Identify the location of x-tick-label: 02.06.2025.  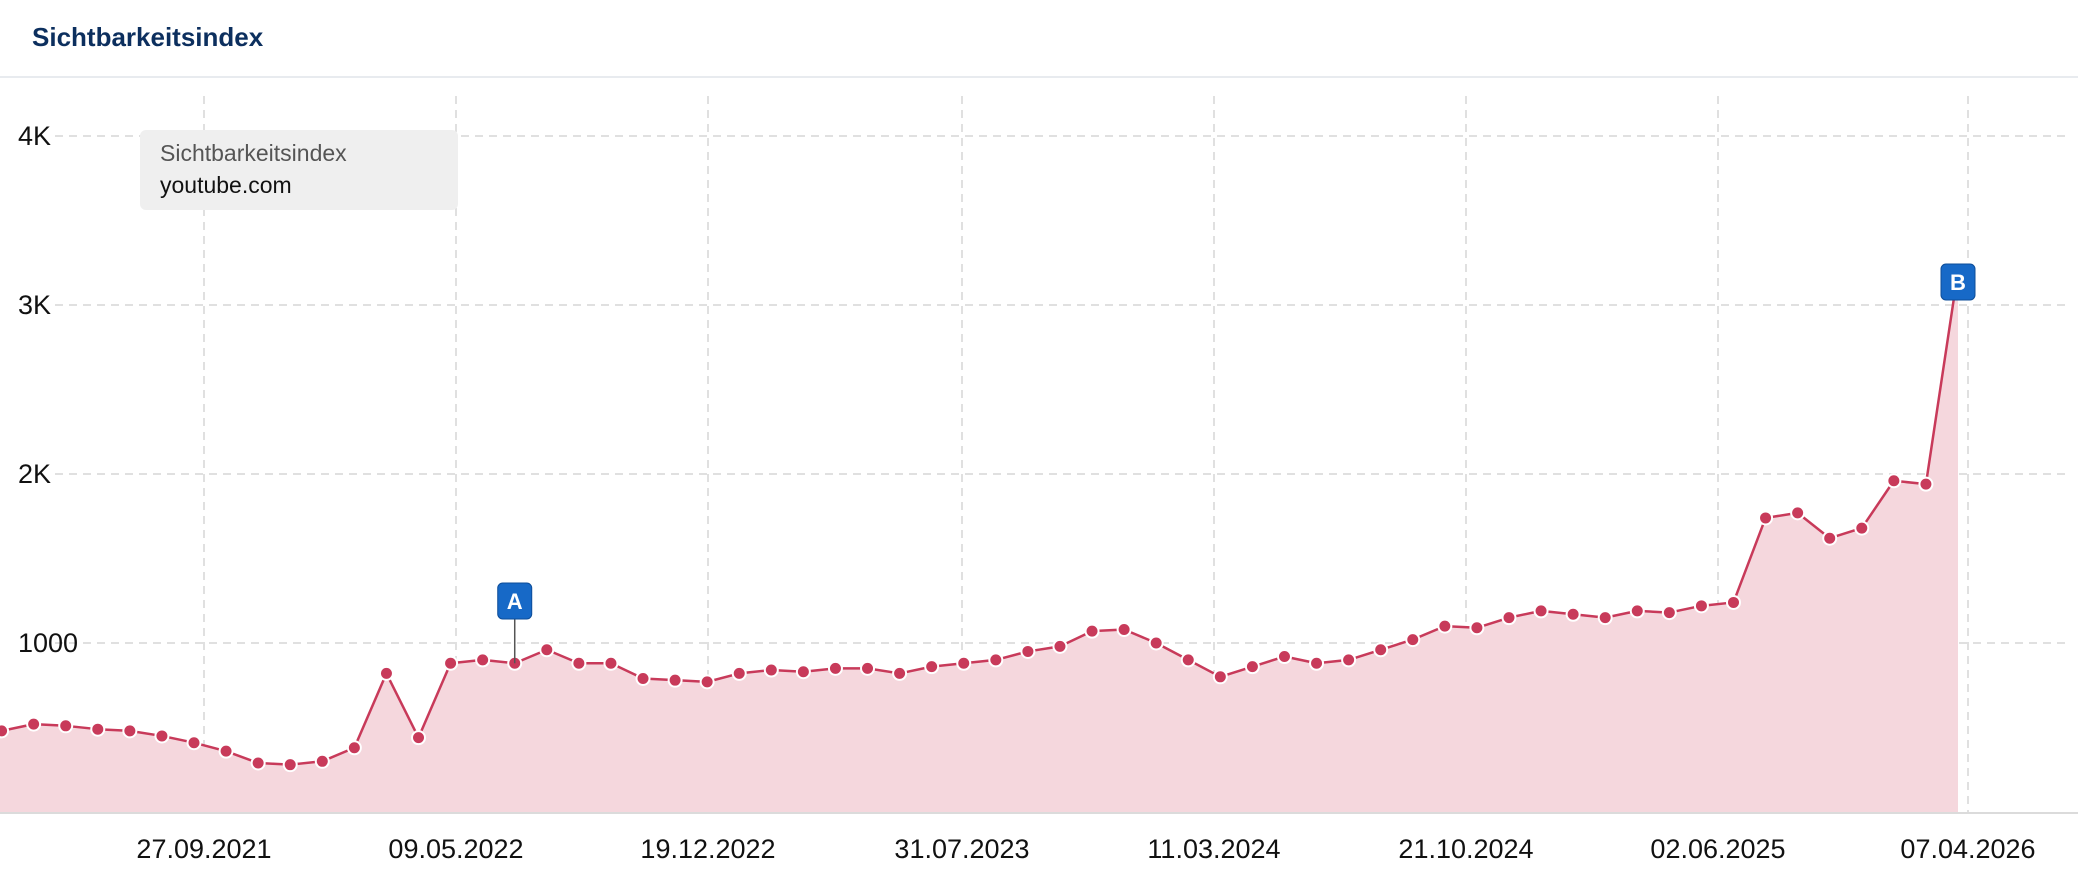
(1717, 849).